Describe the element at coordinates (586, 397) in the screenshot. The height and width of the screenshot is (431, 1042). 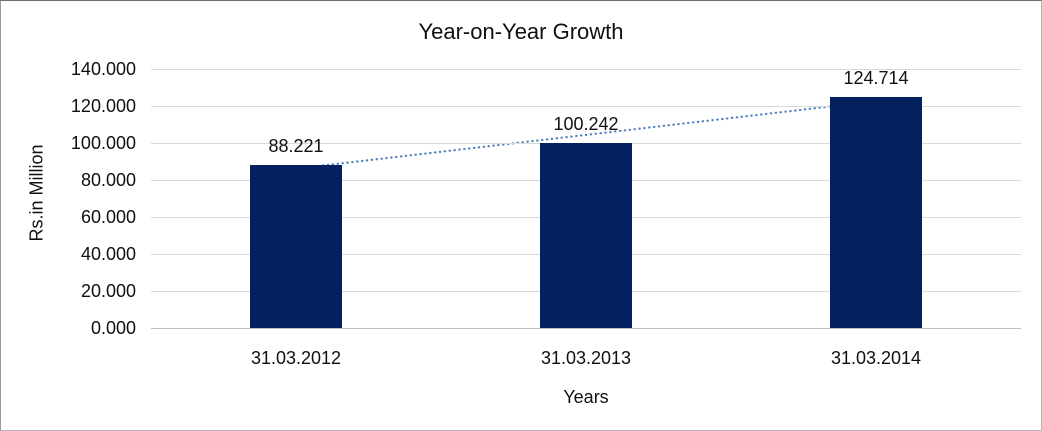
I see `x-axis-title: Years` at that location.